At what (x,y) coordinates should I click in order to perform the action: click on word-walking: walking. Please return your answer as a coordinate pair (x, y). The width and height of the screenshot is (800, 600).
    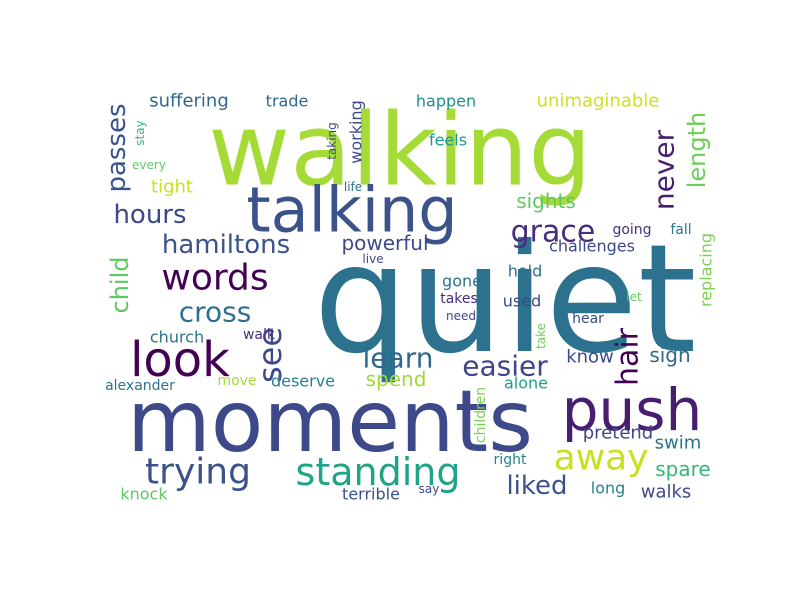
    Looking at the image, I should click on (399, 150).